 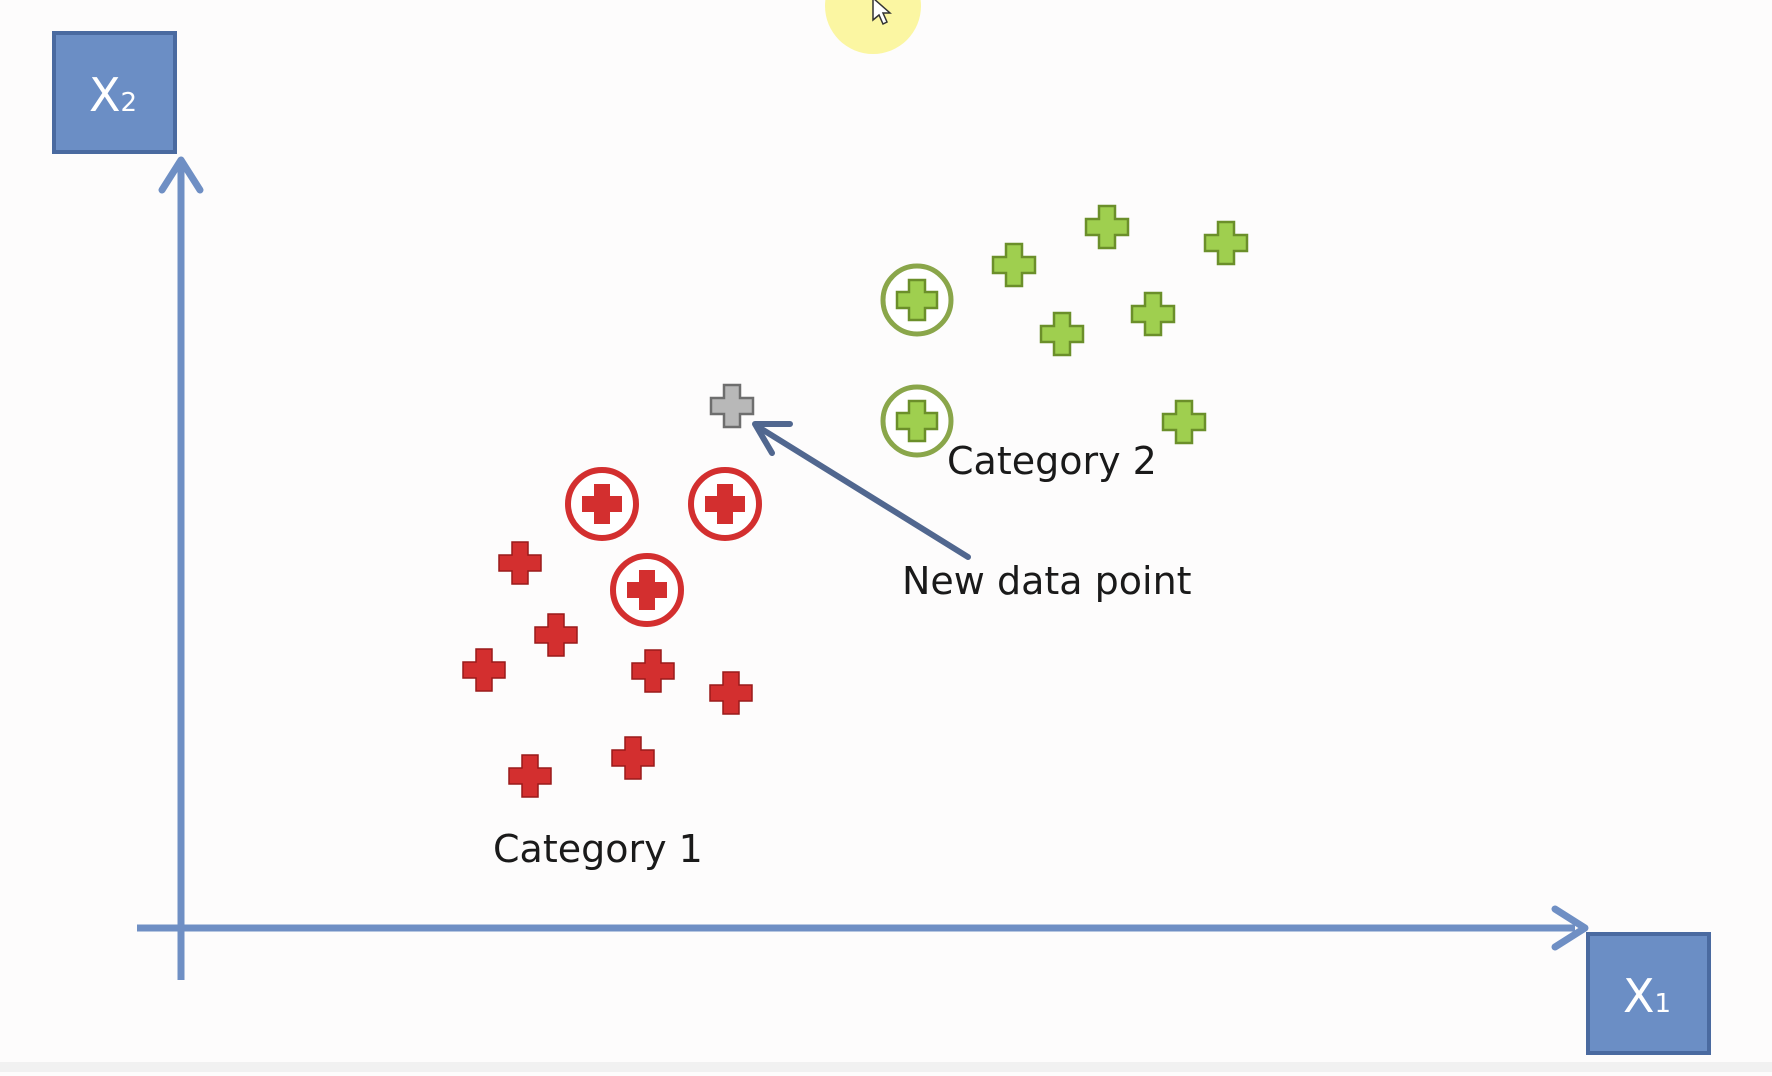 What do you see at coordinates (1052, 461) in the screenshot?
I see `category-2-label: Category 2` at bounding box center [1052, 461].